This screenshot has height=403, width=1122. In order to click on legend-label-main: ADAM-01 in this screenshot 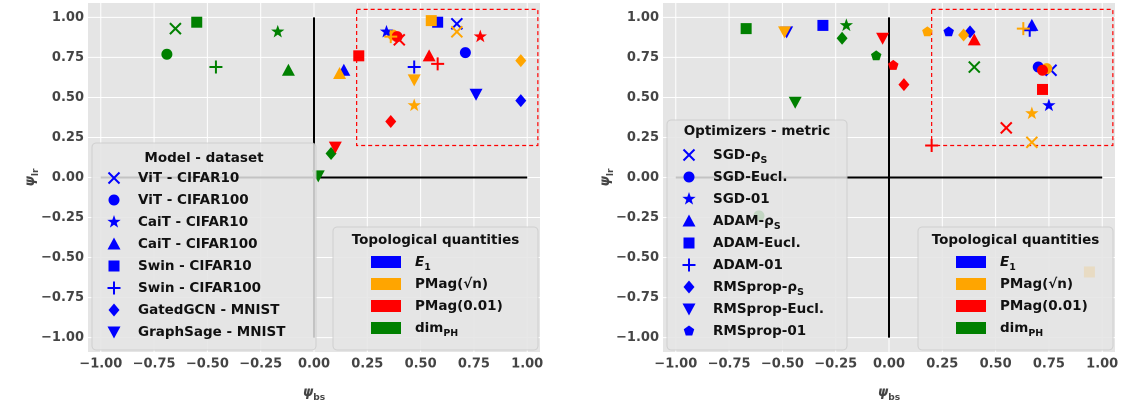, I will do `click(748, 265)`.